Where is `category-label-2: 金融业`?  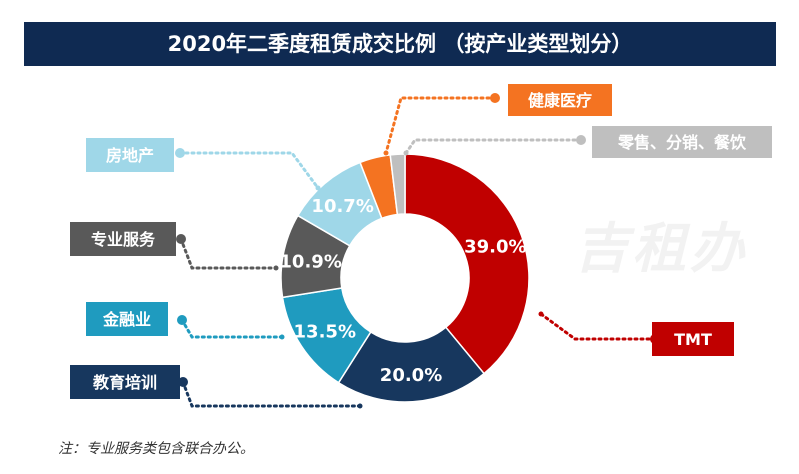
category-label-2: 金融业 is located at coordinates (126, 319).